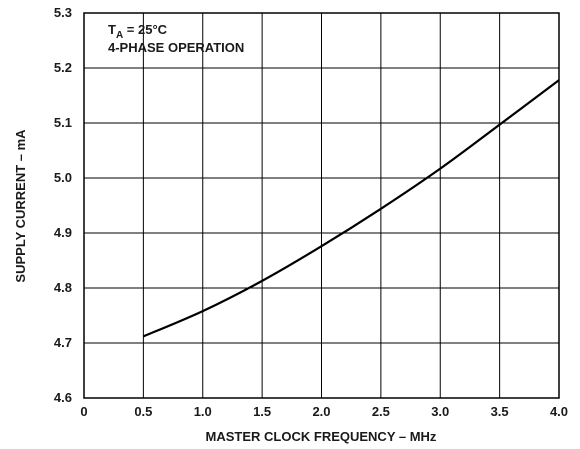  Describe the element at coordinates (321, 436) in the screenshot. I see `x-axis-label: MASTER CLOCK FREQUENCY – MHz` at that location.